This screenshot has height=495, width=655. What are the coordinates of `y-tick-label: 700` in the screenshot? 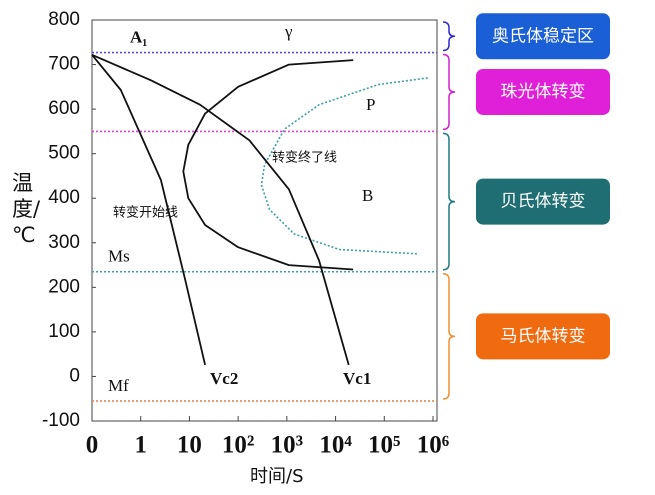 It's located at (64, 64).